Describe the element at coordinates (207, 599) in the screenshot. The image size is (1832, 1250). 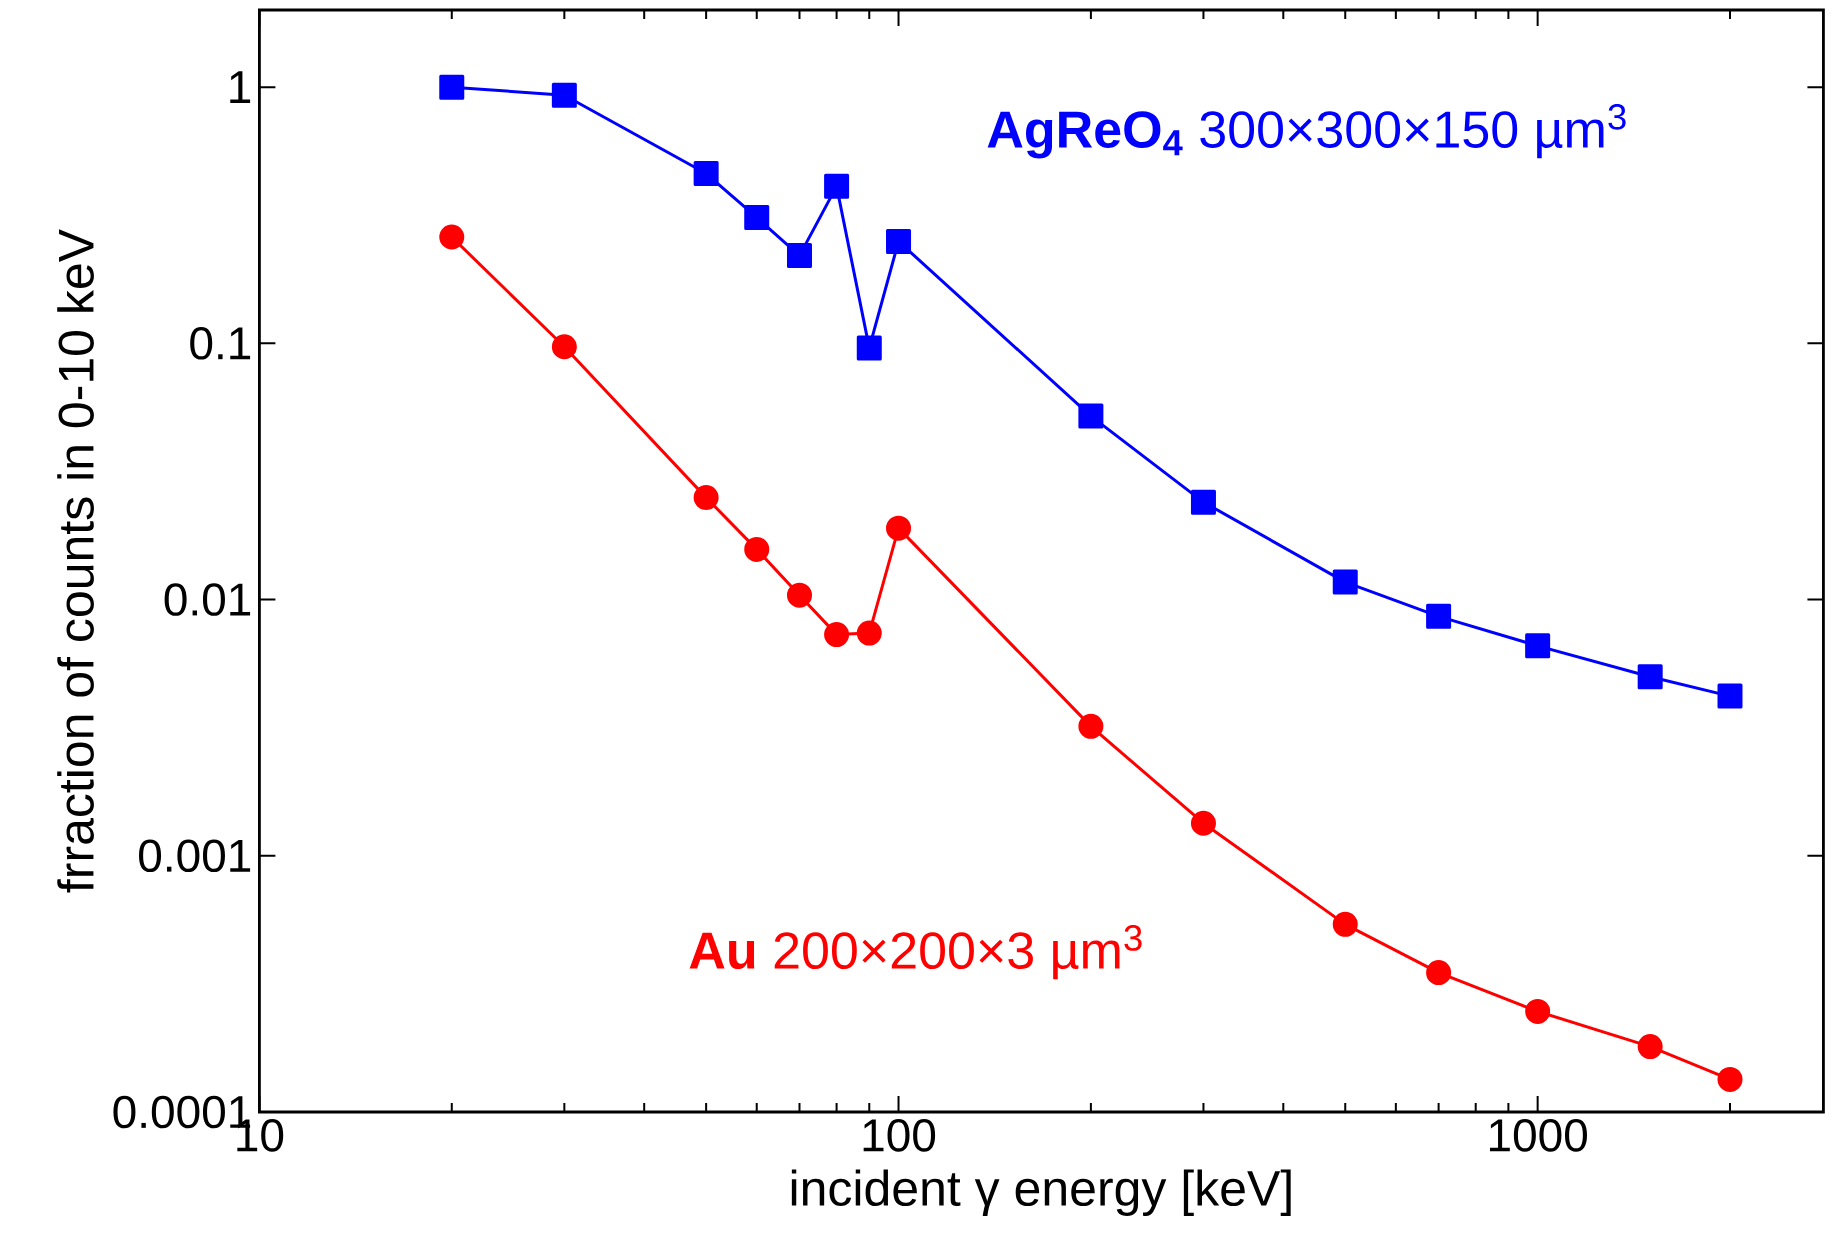
I see `y-tick-label: 0.01` at that location.